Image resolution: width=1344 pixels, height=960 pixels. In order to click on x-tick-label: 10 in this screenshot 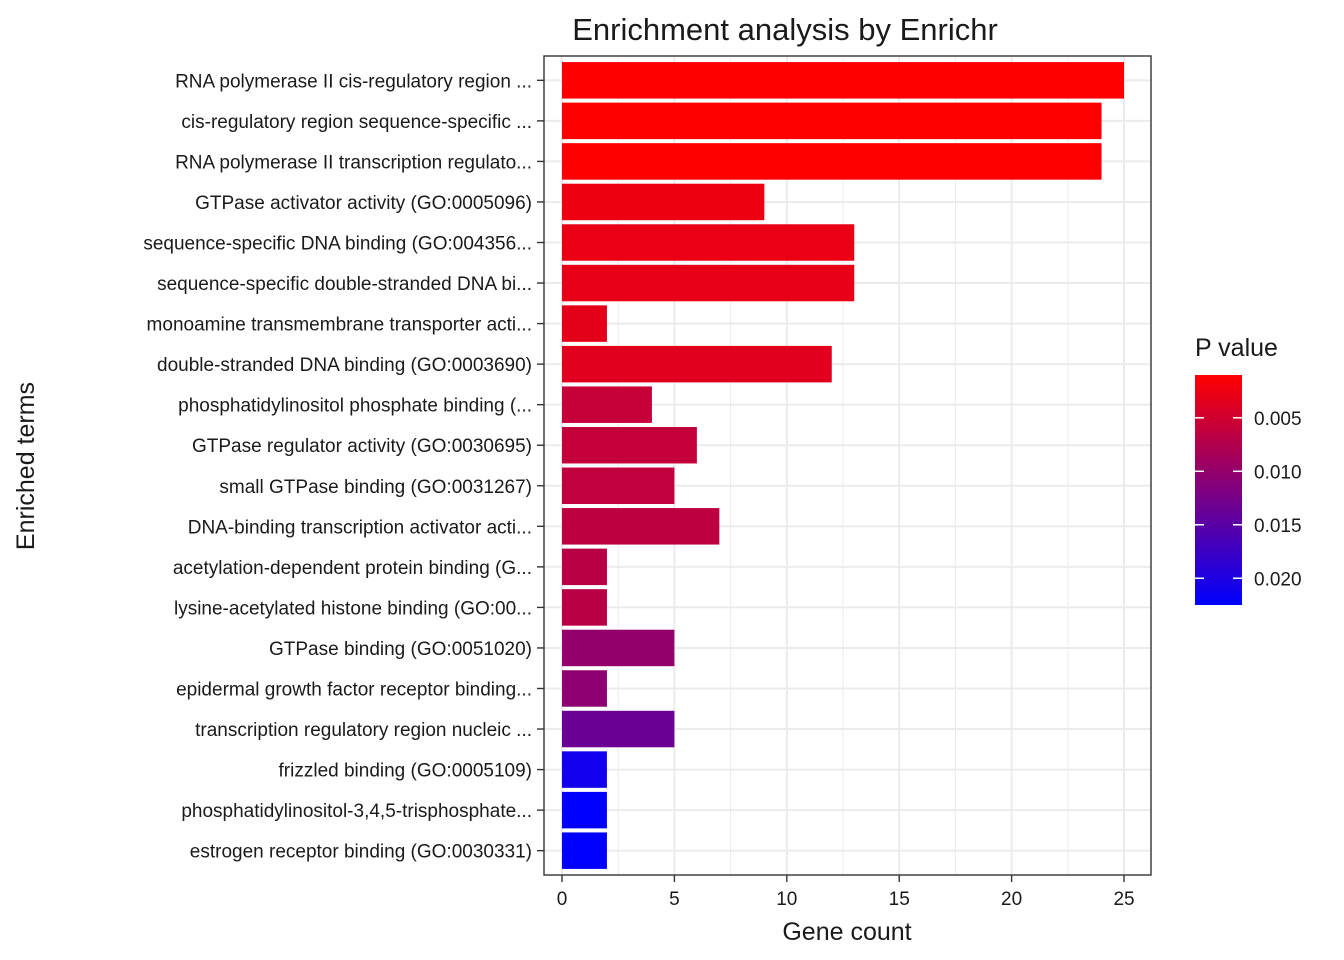, I will do `click(786, 899)`.